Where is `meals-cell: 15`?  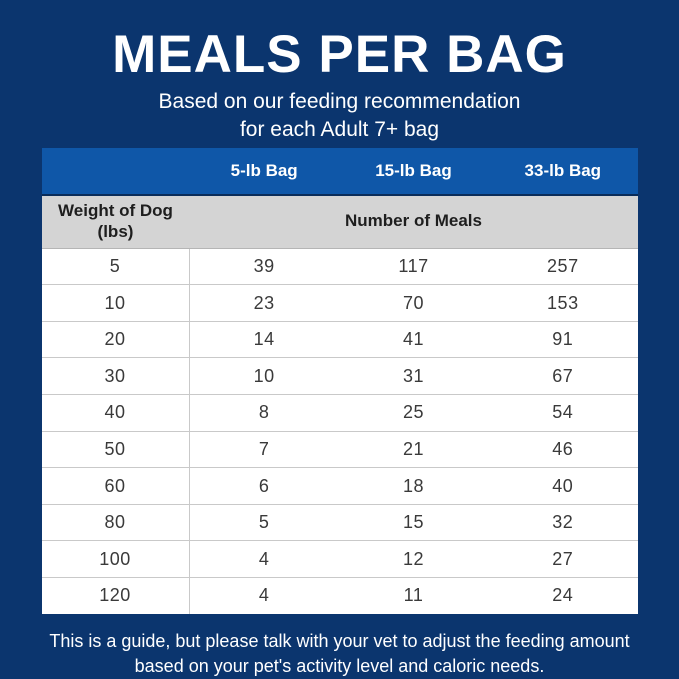
meals-cell: 15 is located at coordinates (413, 522).